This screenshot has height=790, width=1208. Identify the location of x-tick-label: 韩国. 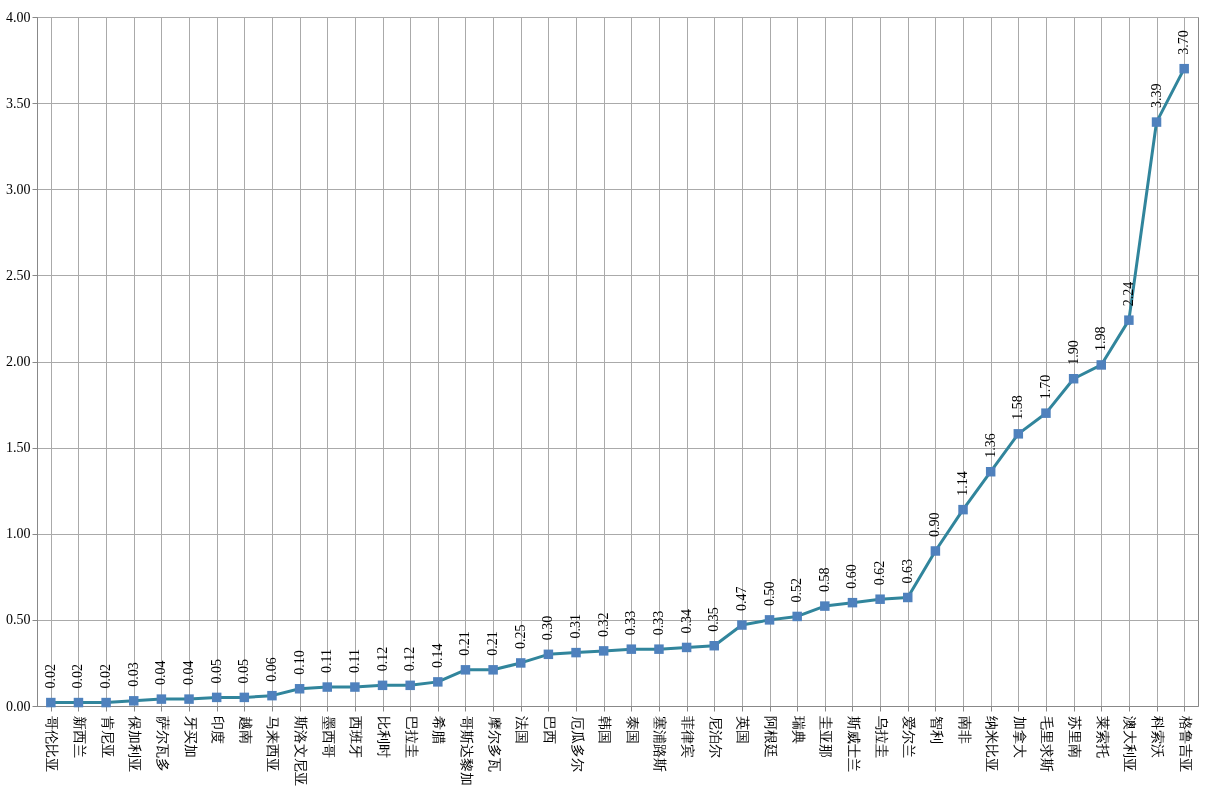
(605, 729).